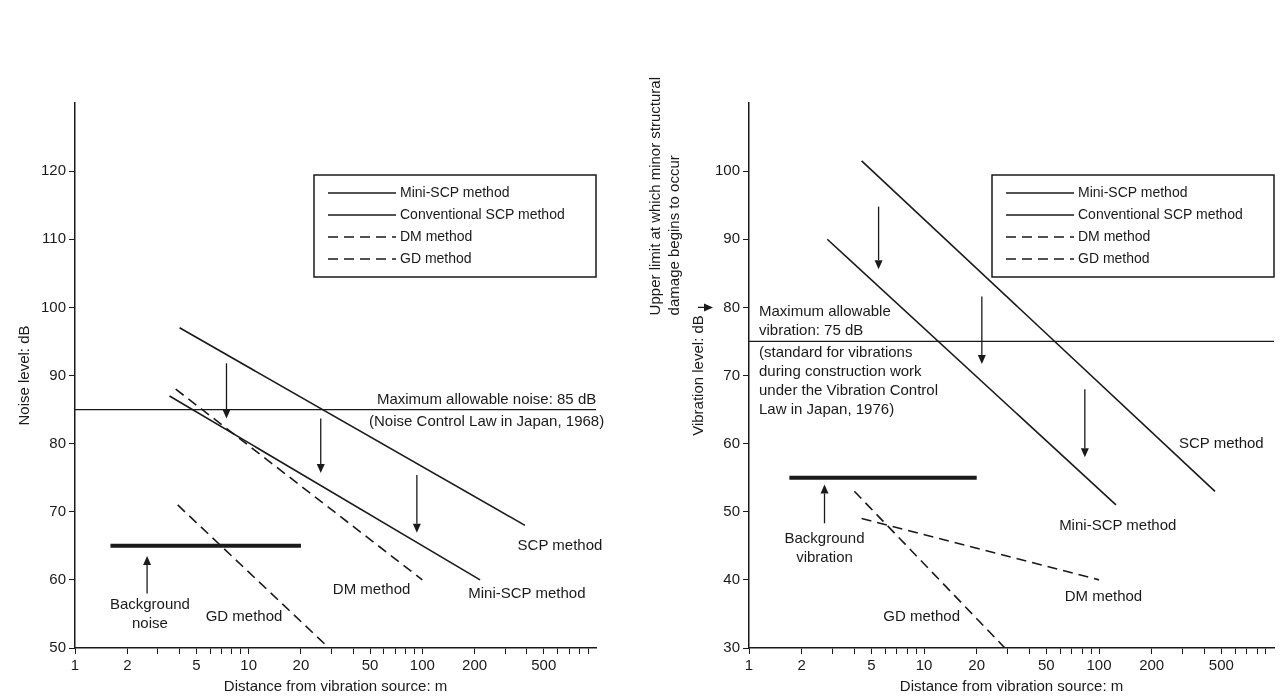  I want to click on text: Upper limit at which minor structural damage begins to occur, so click(664, 196).